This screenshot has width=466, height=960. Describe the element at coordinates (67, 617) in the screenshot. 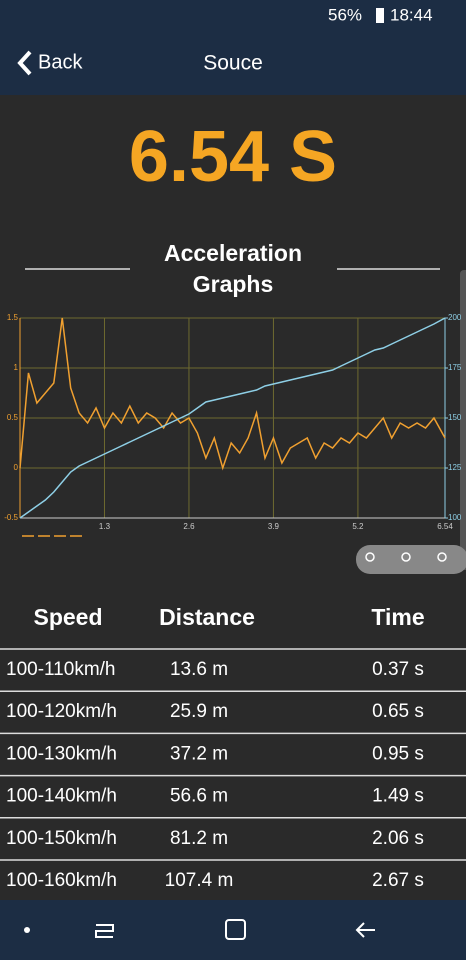

I see `table-header: Speed` at that location.